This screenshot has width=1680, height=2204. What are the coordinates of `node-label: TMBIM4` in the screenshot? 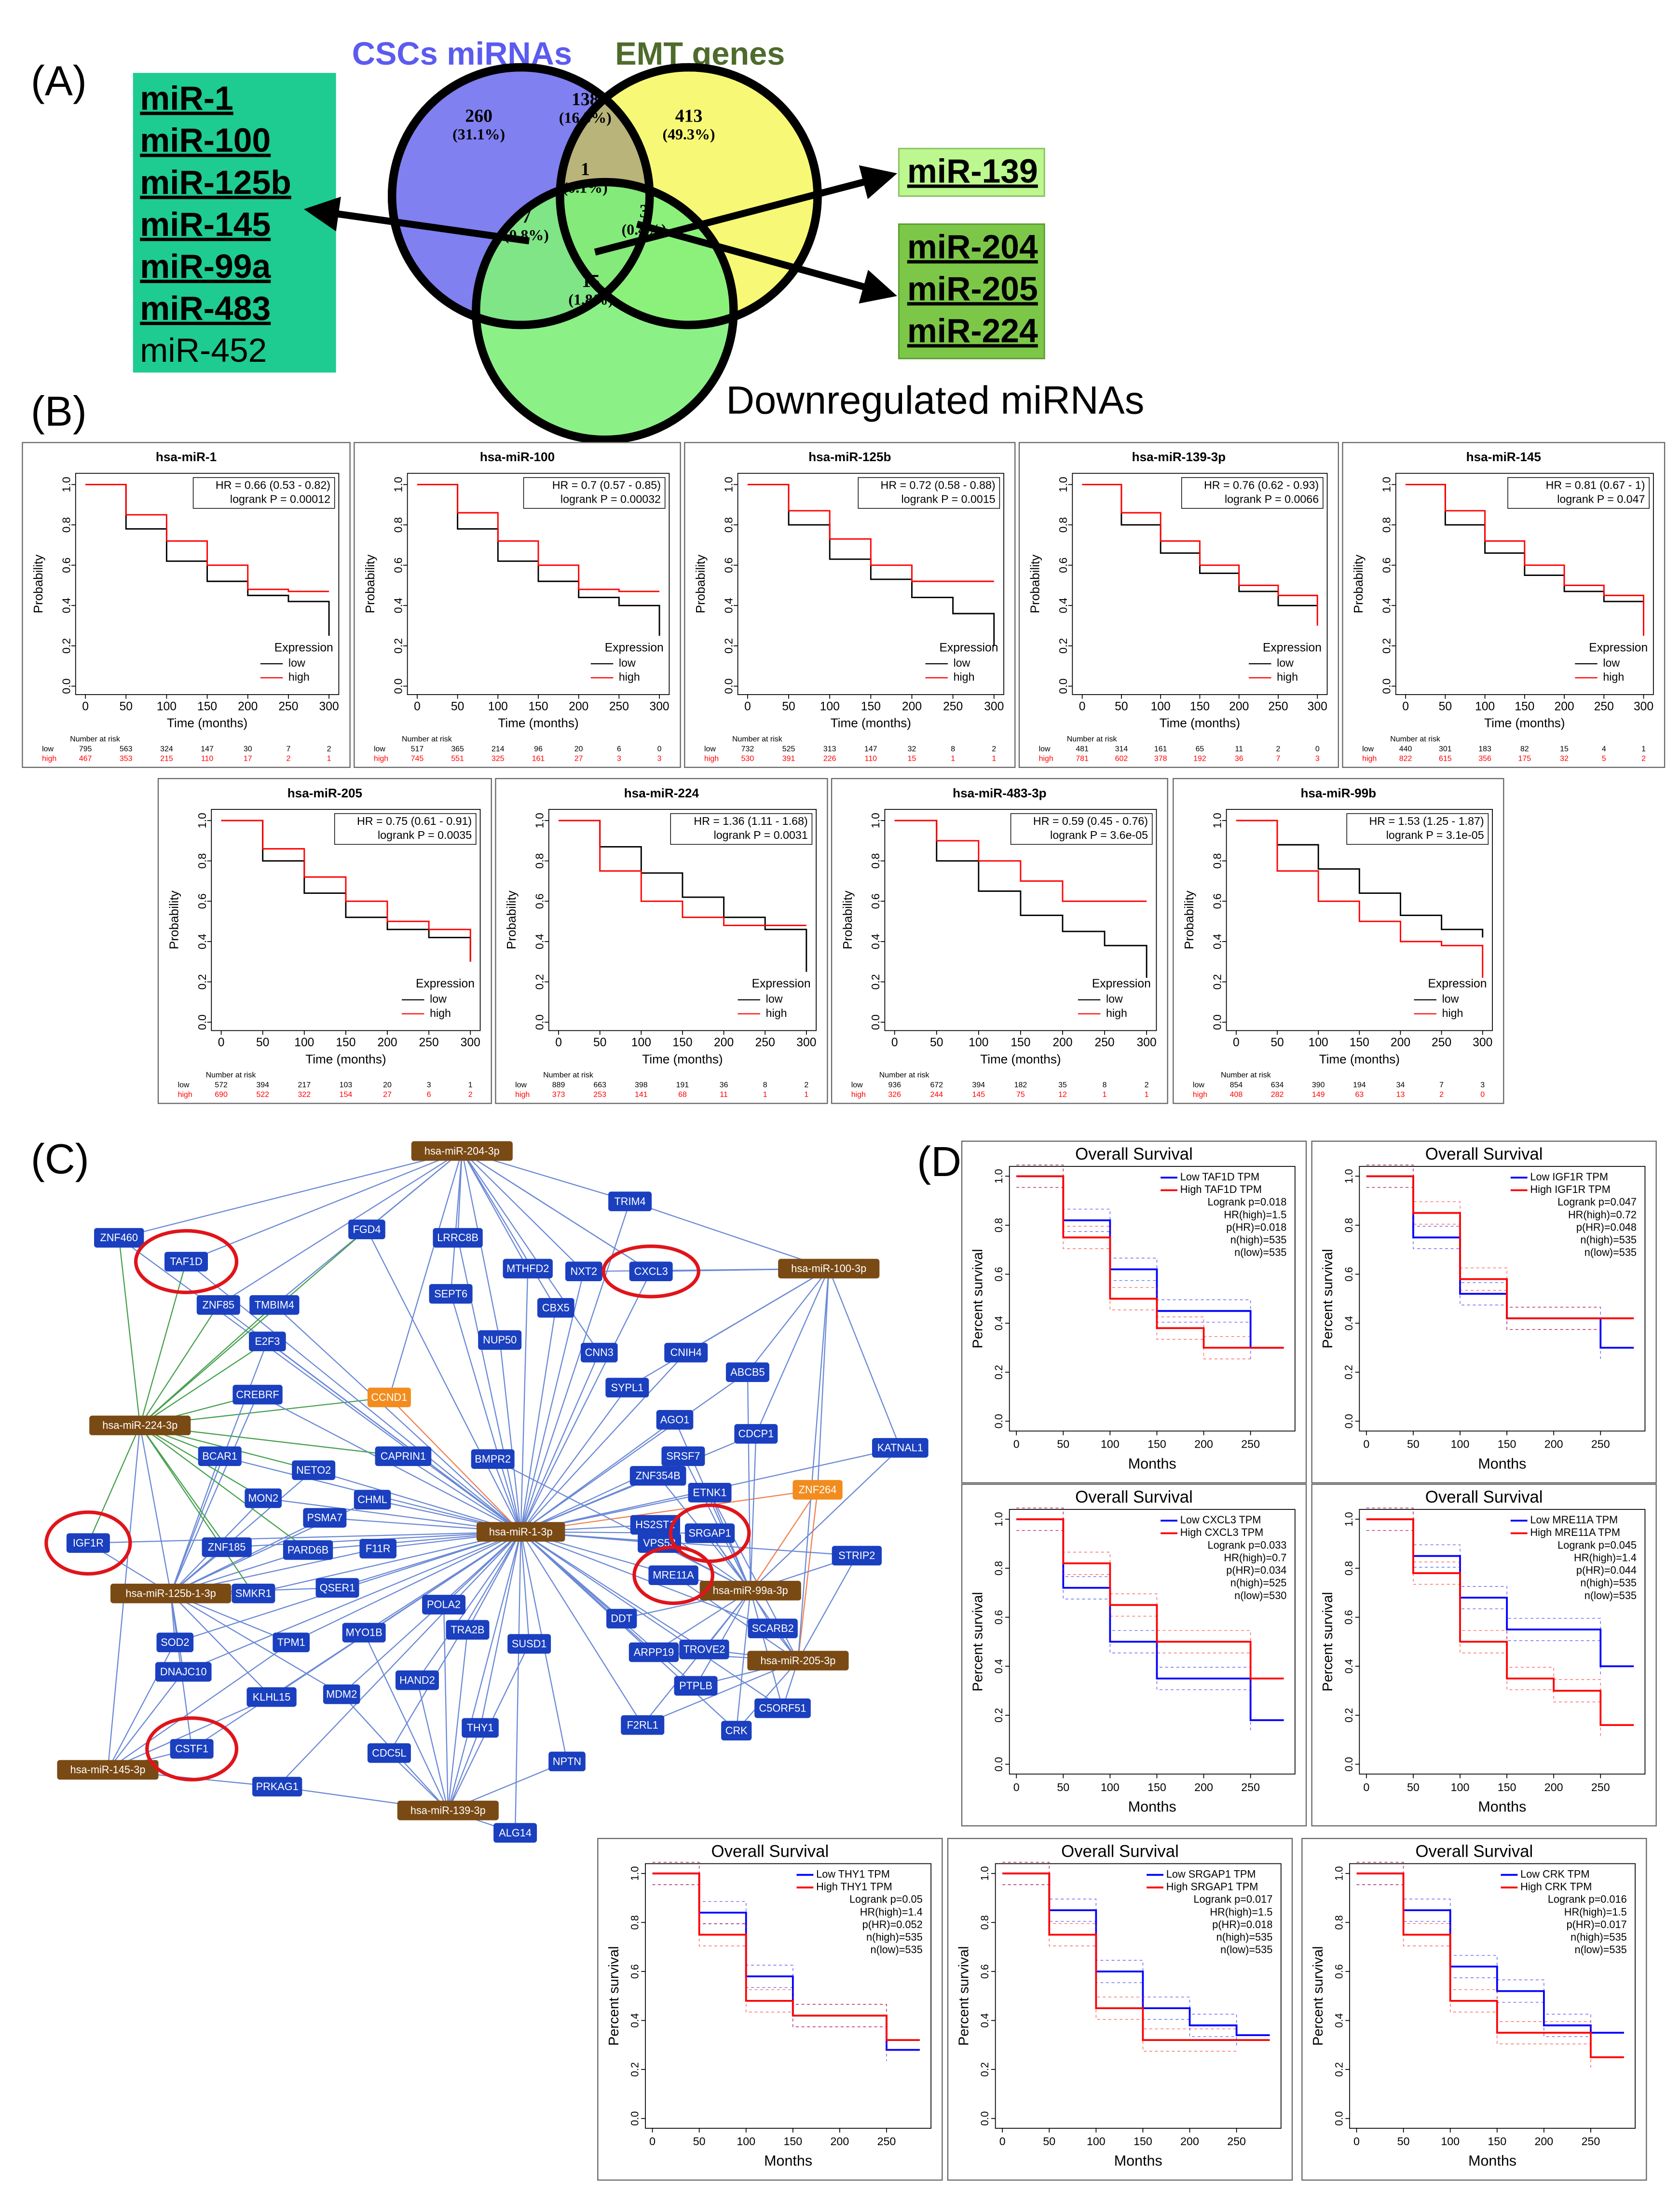 It's located at (274, 1305).